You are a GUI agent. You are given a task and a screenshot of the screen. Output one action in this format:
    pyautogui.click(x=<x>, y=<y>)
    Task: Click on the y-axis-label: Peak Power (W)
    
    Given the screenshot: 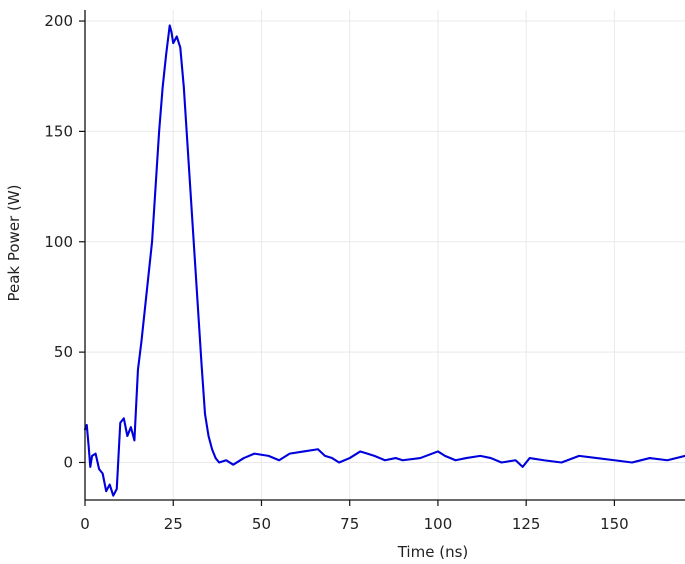 What is the action you would take?
    pyautogui.click(x=14, y=242)
    